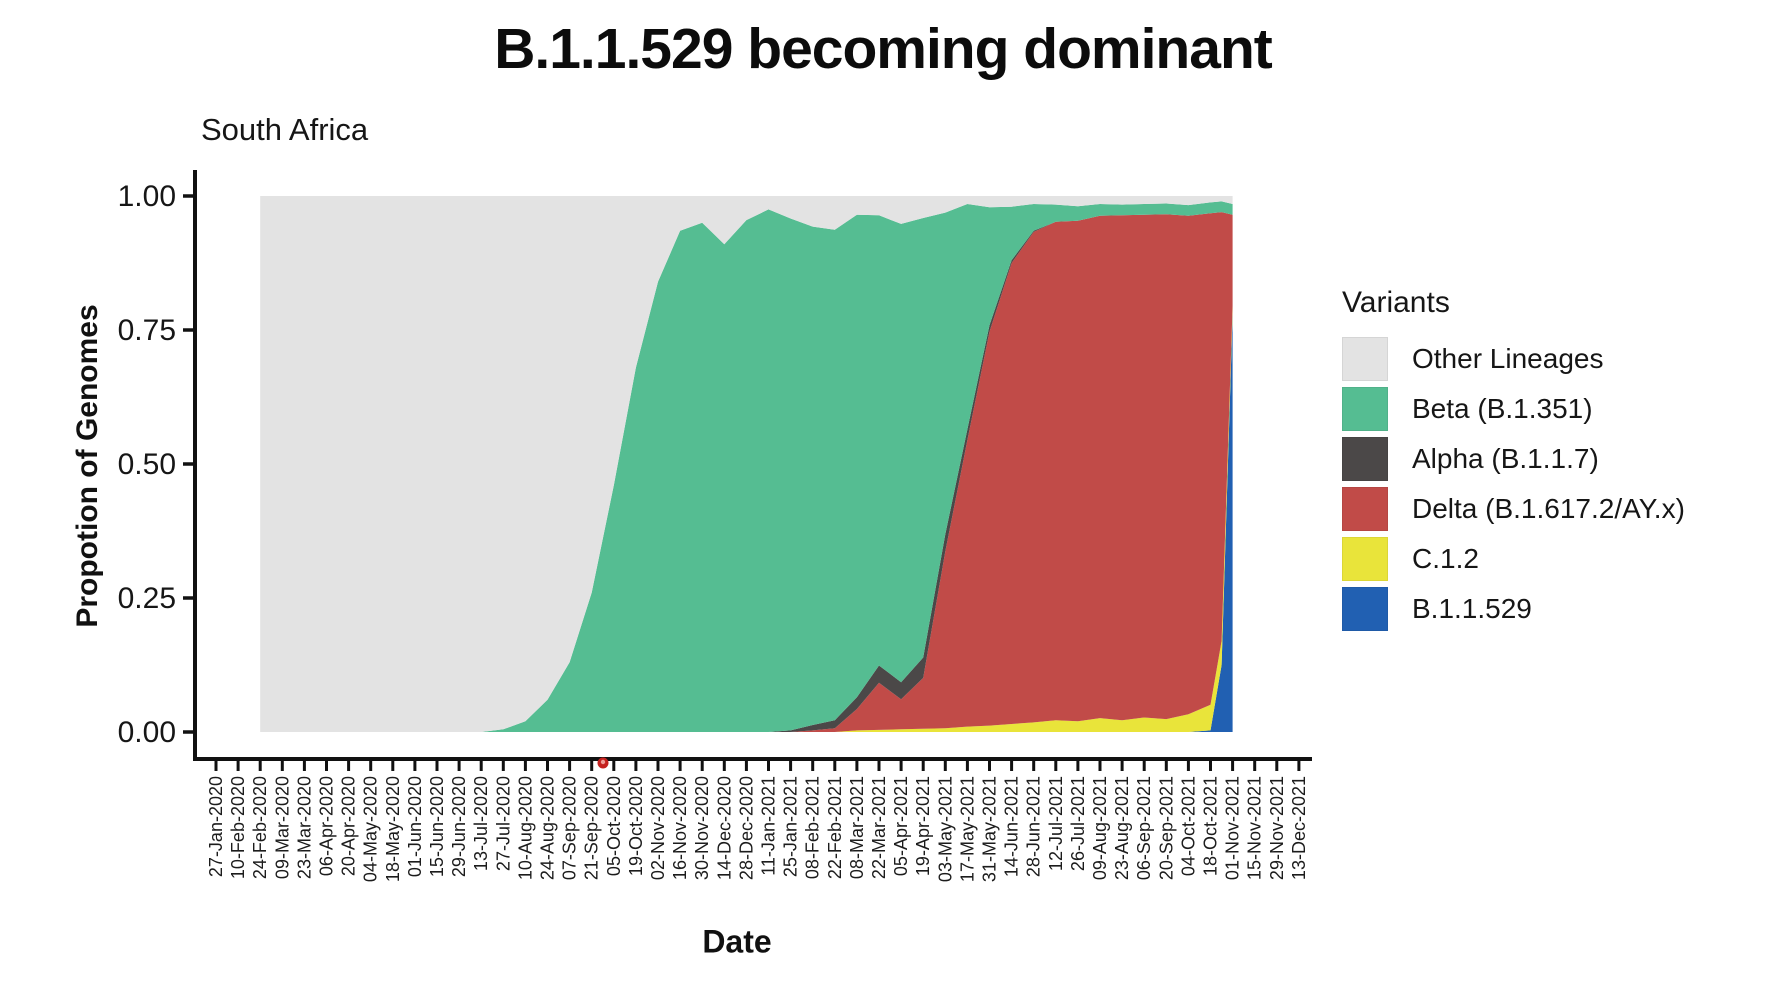  What do you see at coordinates (857, 827) in the screenshot?
I see `x-tick-label: 08-Mar-2021` at bounding box center [857, 827].